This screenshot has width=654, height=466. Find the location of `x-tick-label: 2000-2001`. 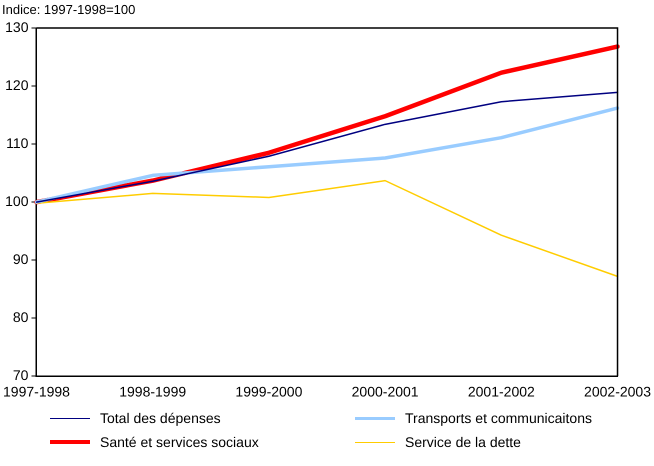

x-tick-label: 2000-2001 is located at coordinates (385, 391).